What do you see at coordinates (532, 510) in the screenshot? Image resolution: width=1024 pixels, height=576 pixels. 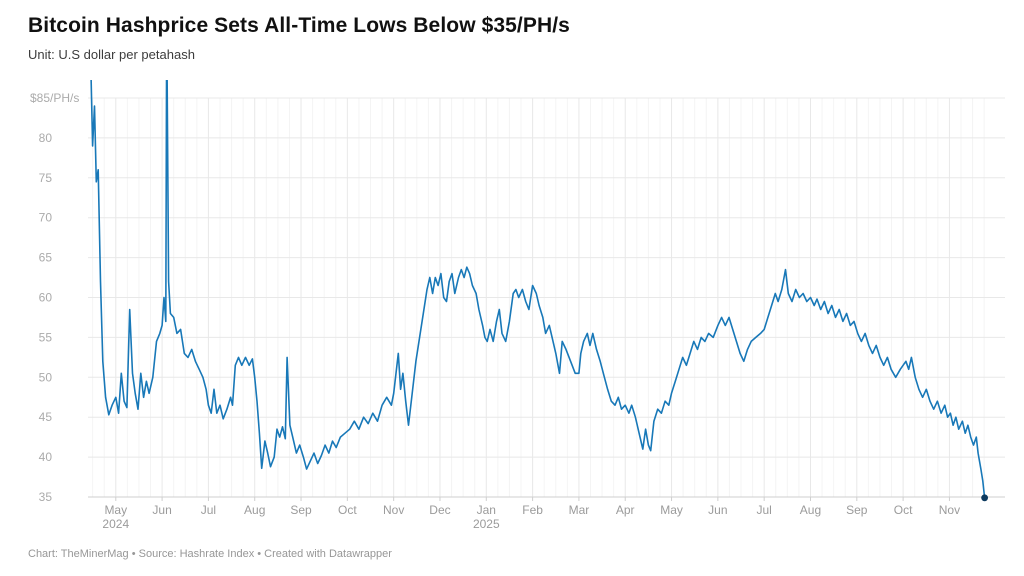 I see `svg-text: Feb` at bounding box center [532, 510].